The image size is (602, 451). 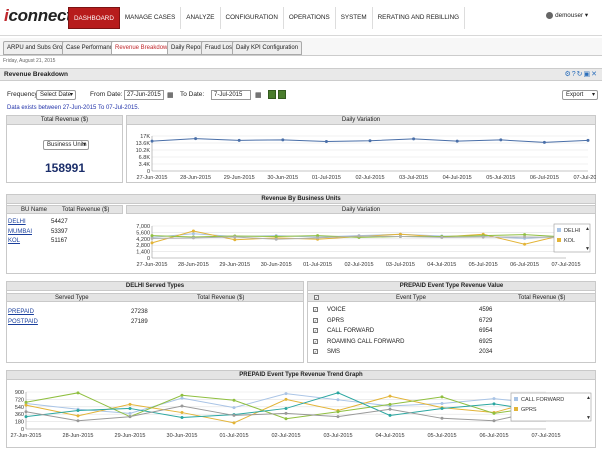 I want to click on served-link-postpaid: POSTPAID, so click(x=23, y=322).